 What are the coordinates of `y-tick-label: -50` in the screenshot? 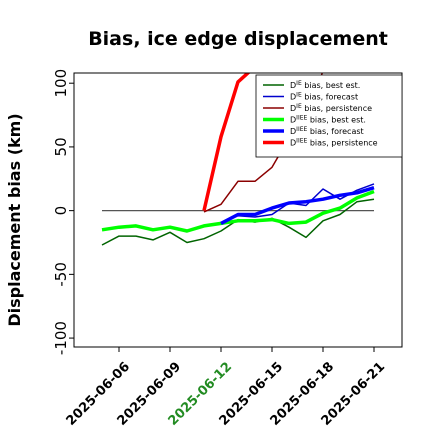 It's located at (61, 274).